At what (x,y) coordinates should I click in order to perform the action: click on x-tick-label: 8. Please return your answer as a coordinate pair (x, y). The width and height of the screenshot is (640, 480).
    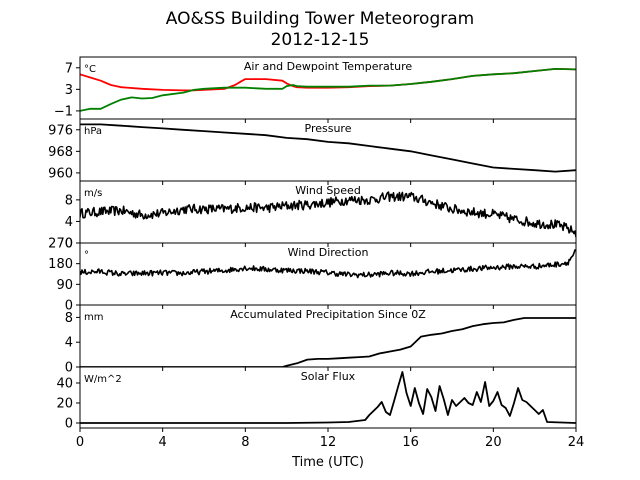
    Looking at the image, I should click on (245, 442).